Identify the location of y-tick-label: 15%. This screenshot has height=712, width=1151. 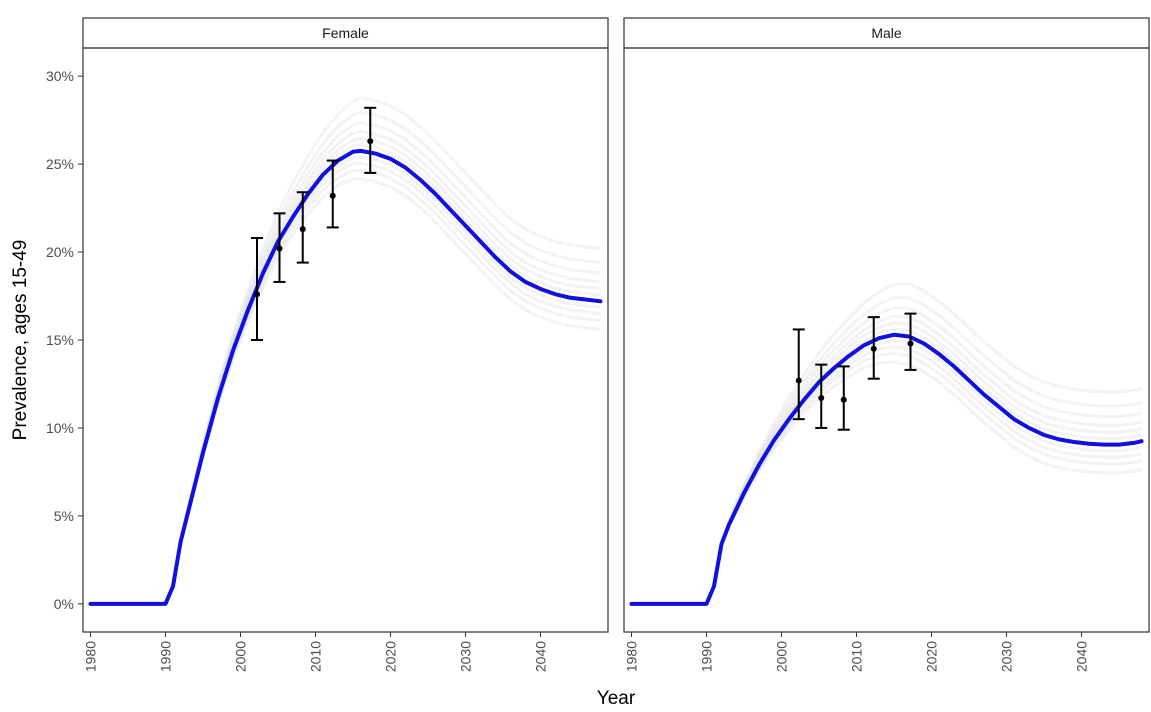
(60, 340).